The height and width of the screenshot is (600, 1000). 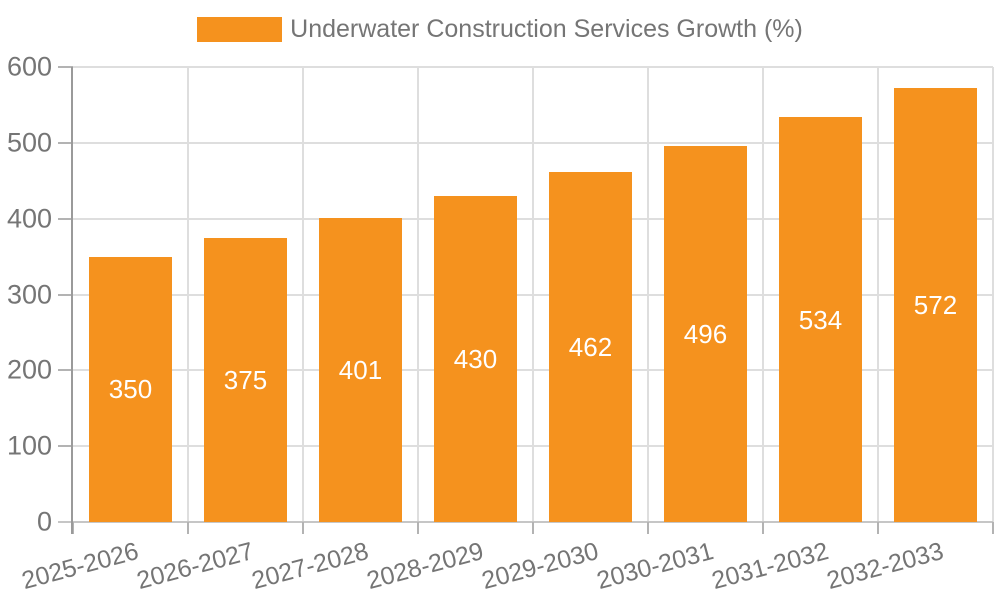 What do you see at coordinates (310, 566) in the screenshot?
I see `x-tick-label: 2027-2028` at bounding box center [310, 566].